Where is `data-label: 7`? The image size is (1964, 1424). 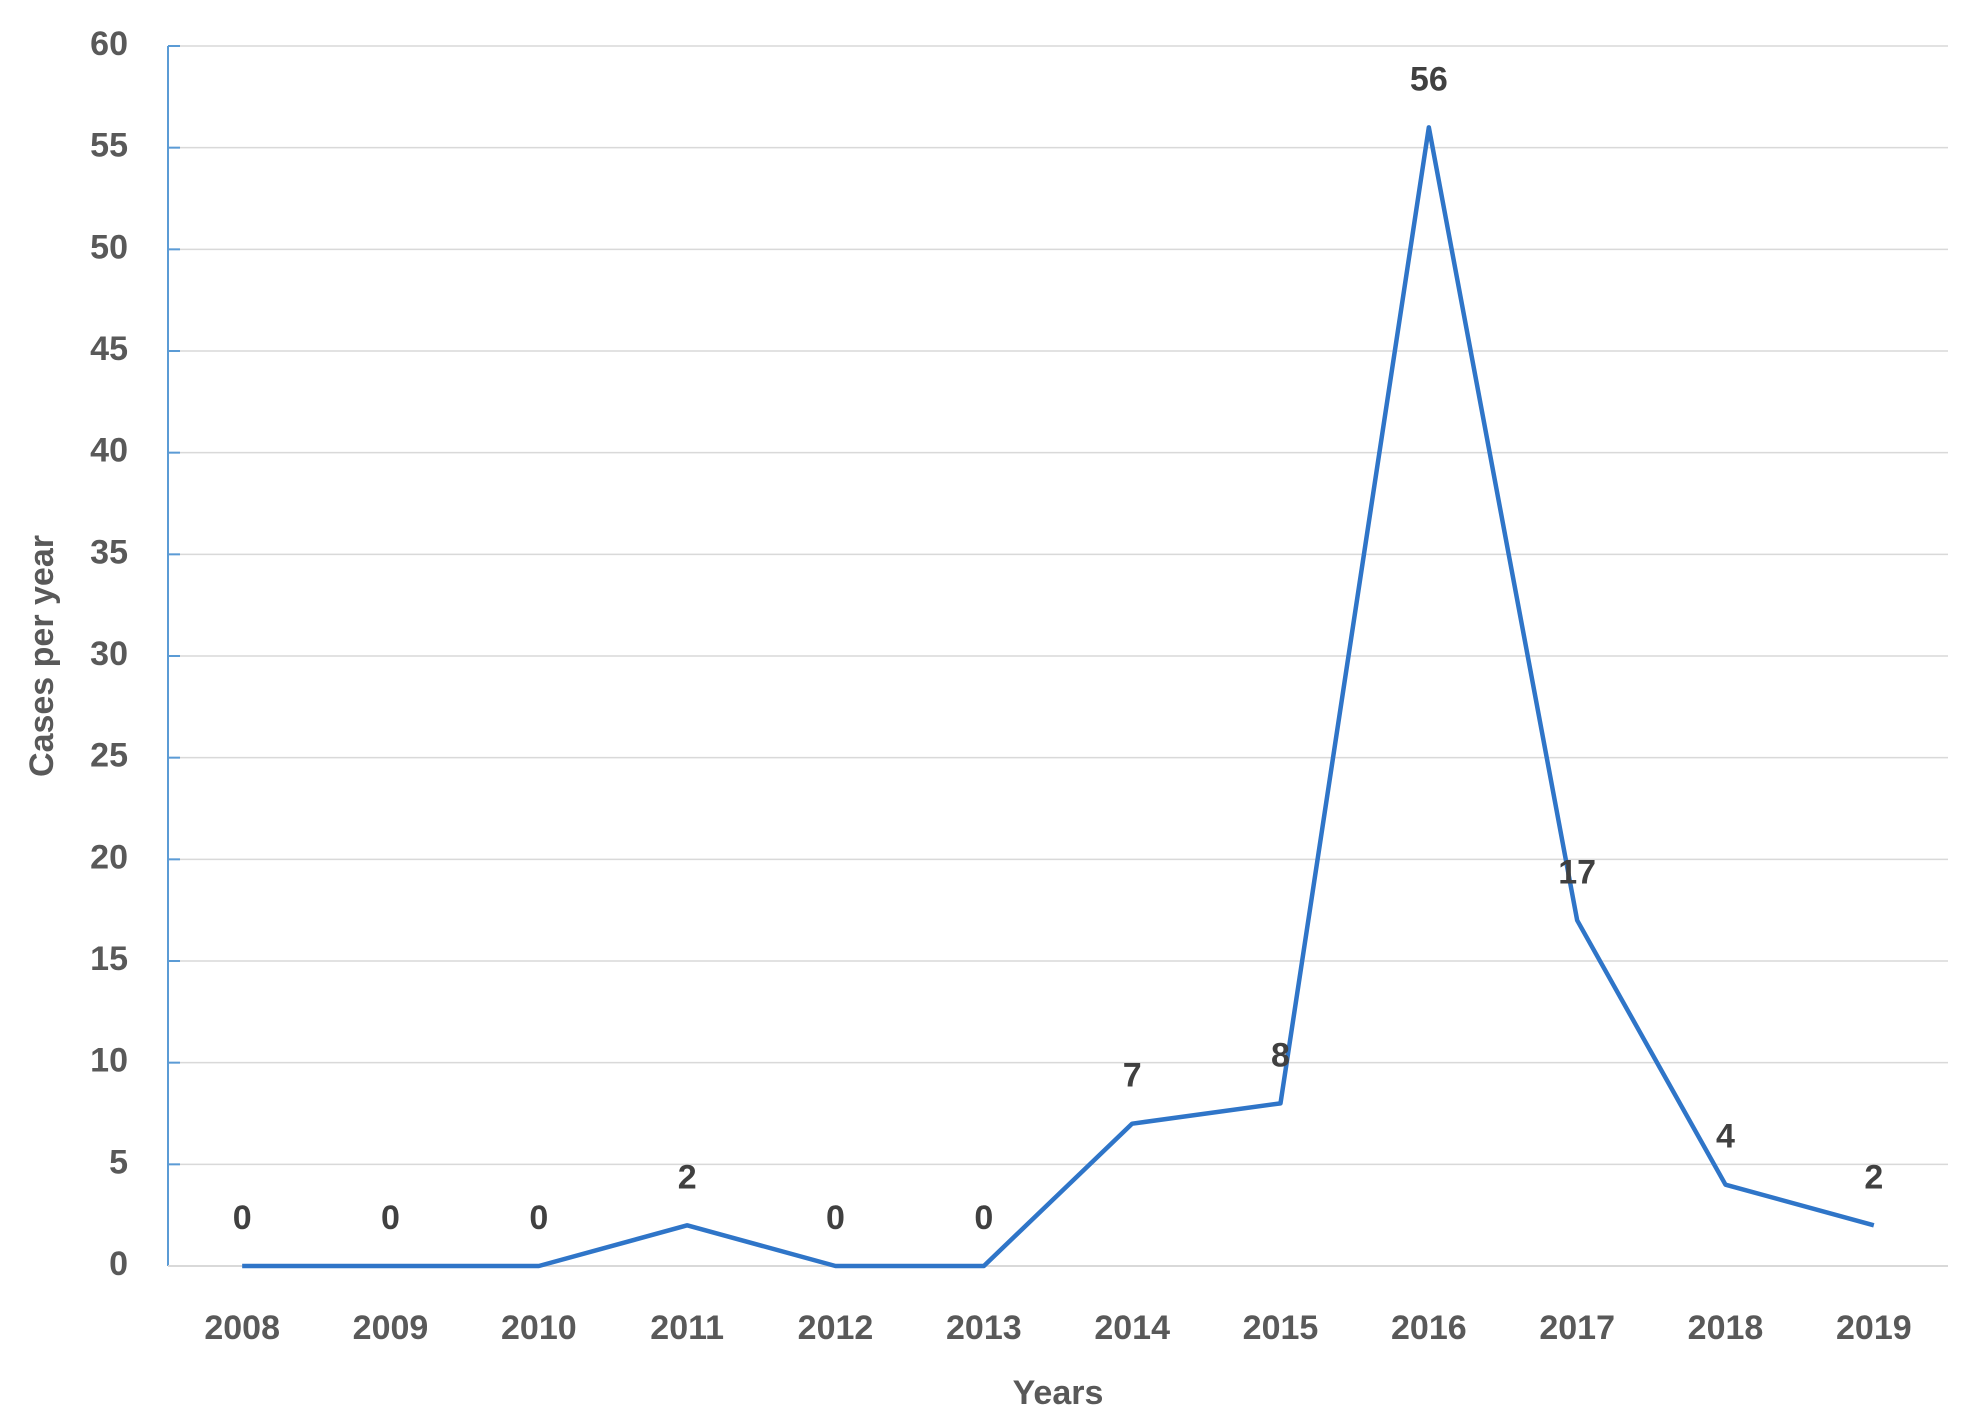
data-label: 7 is located at coordinates (1132, 1076).